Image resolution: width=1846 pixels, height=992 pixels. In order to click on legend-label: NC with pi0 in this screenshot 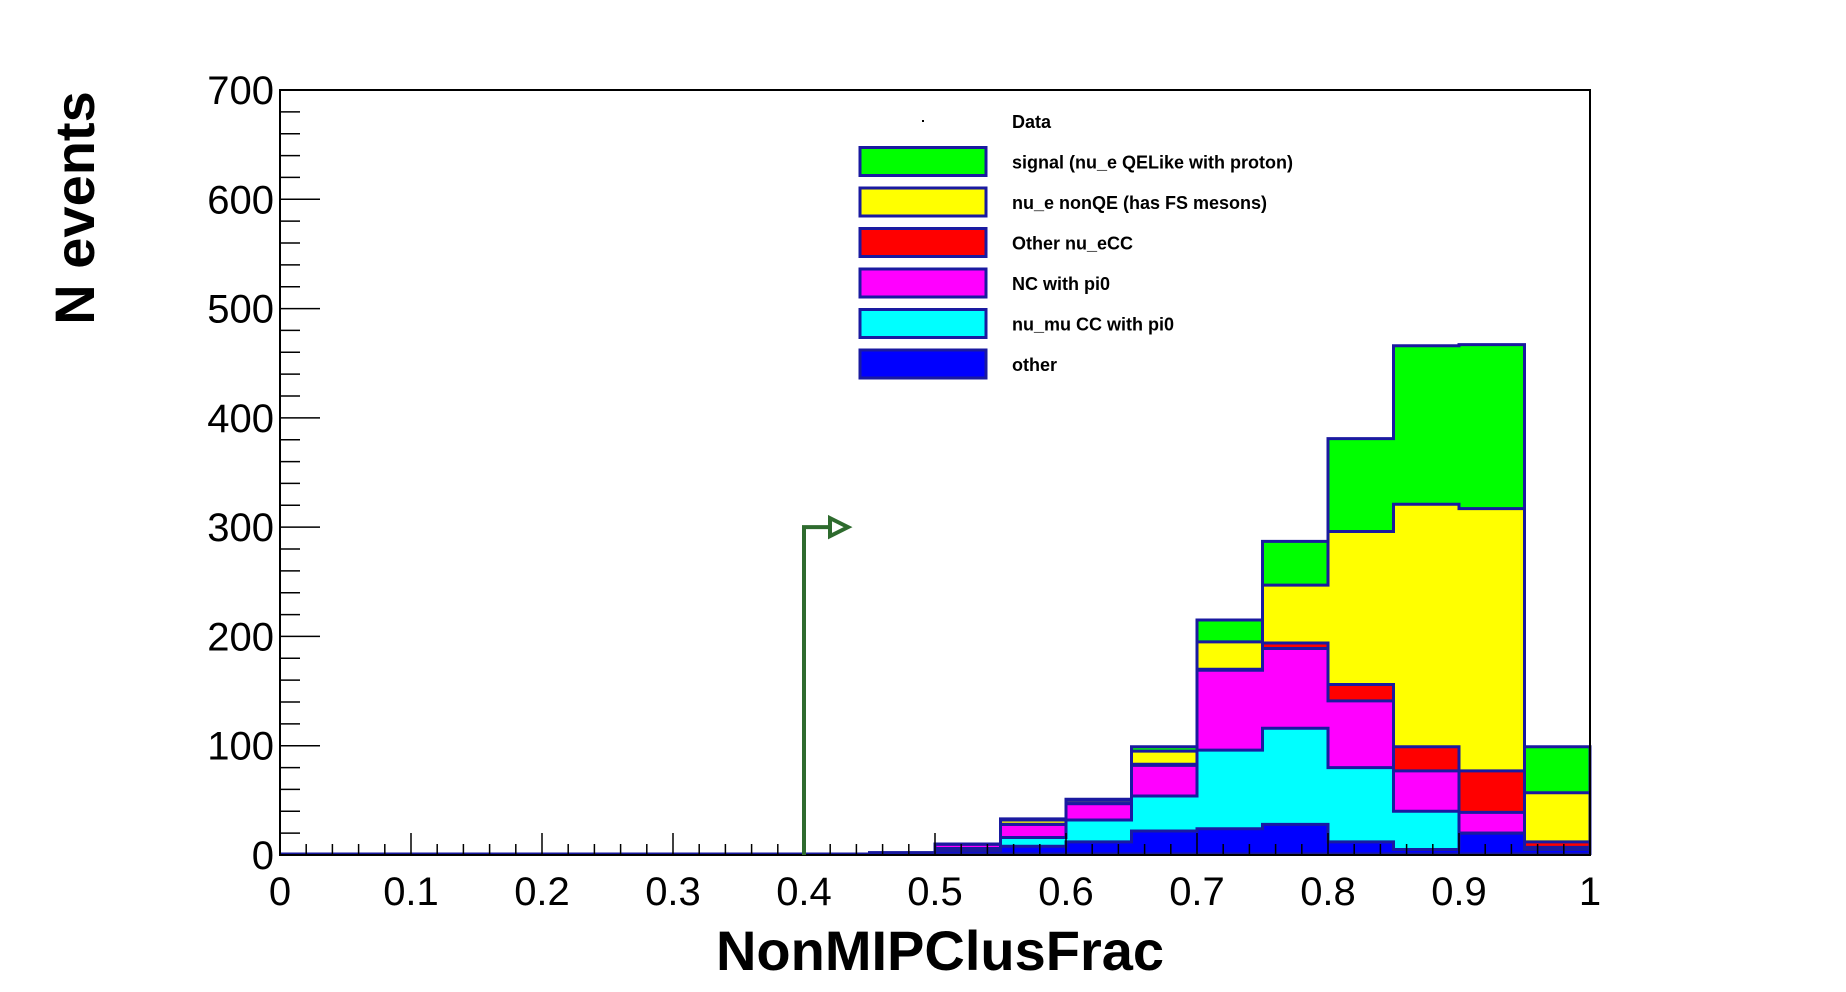, I will do `click(1061, 284)`.